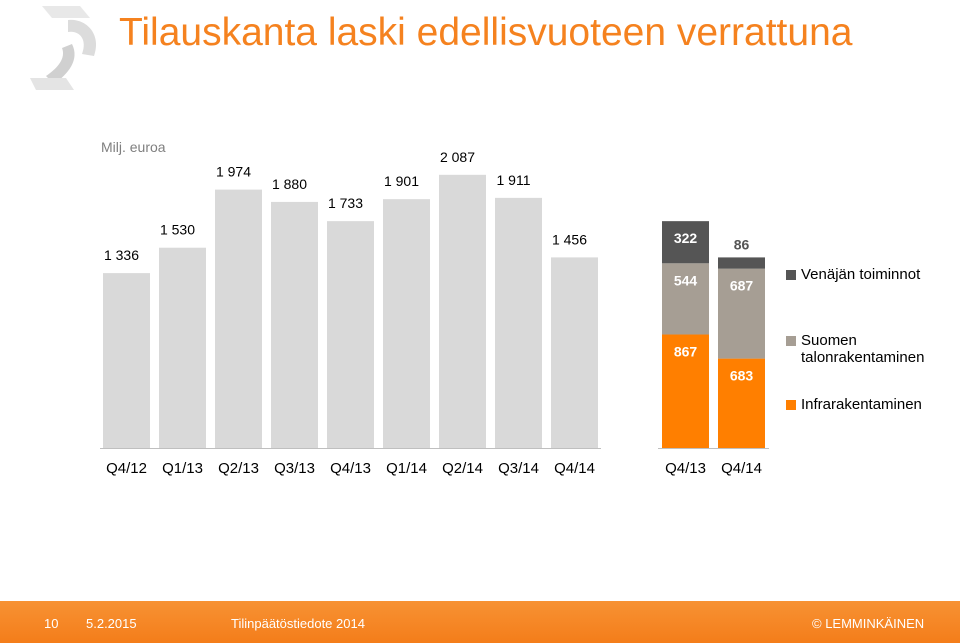 This screenshot has width=960, height=643. What do you see at coordinates (686, 280) in the screenshot?
I see `data-label: 544` at bounding box center [686, 280].